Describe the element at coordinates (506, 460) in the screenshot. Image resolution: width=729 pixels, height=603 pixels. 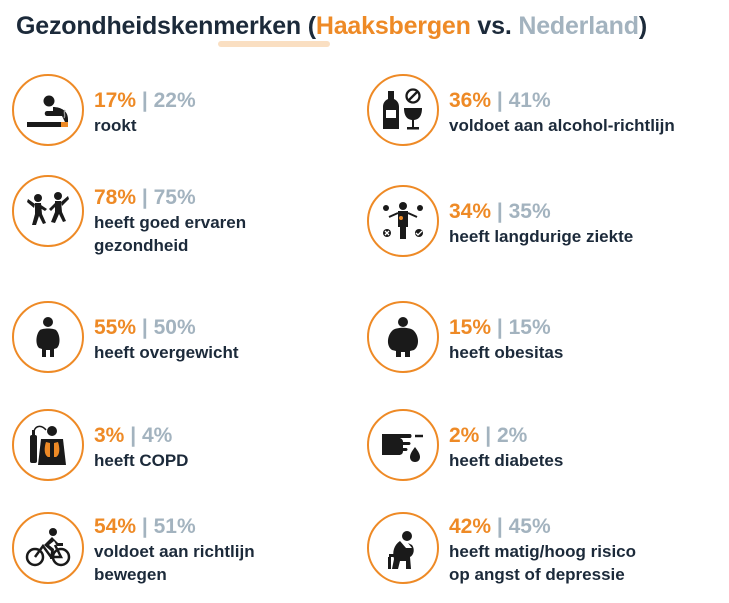
I see `stat-label: heeft diabetes` at that location.